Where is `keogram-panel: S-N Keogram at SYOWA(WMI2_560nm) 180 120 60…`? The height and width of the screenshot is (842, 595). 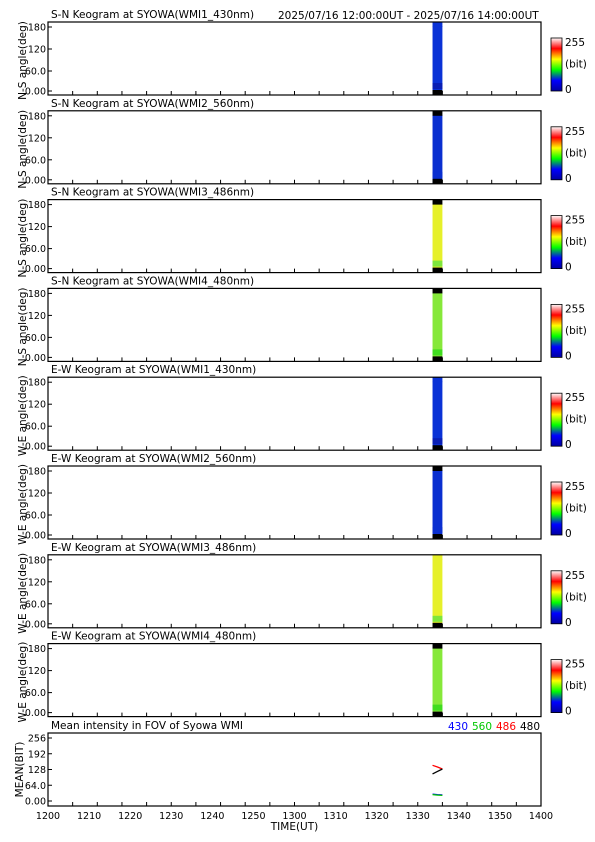
keogram-panel: S-N Keogram at SYOWA(WMI2_560nm) 180 120 60… is located at coordinates (302, 143).